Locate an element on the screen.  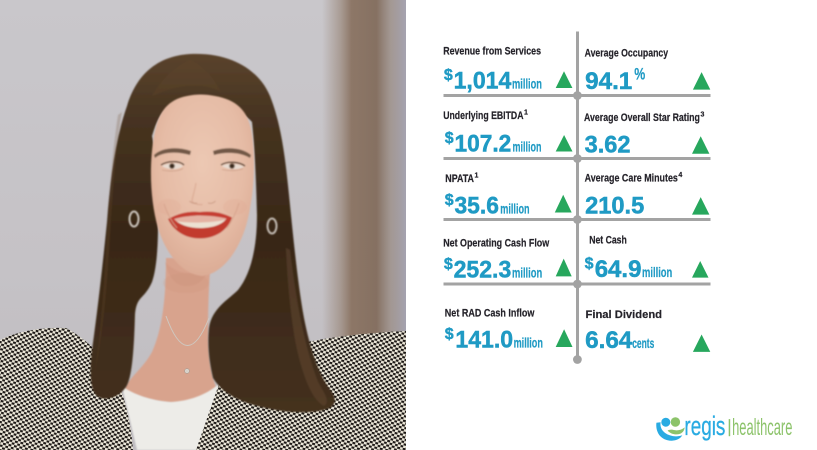
svg-text: Net Operating Cash Flow is located at coordinates (496, 244).